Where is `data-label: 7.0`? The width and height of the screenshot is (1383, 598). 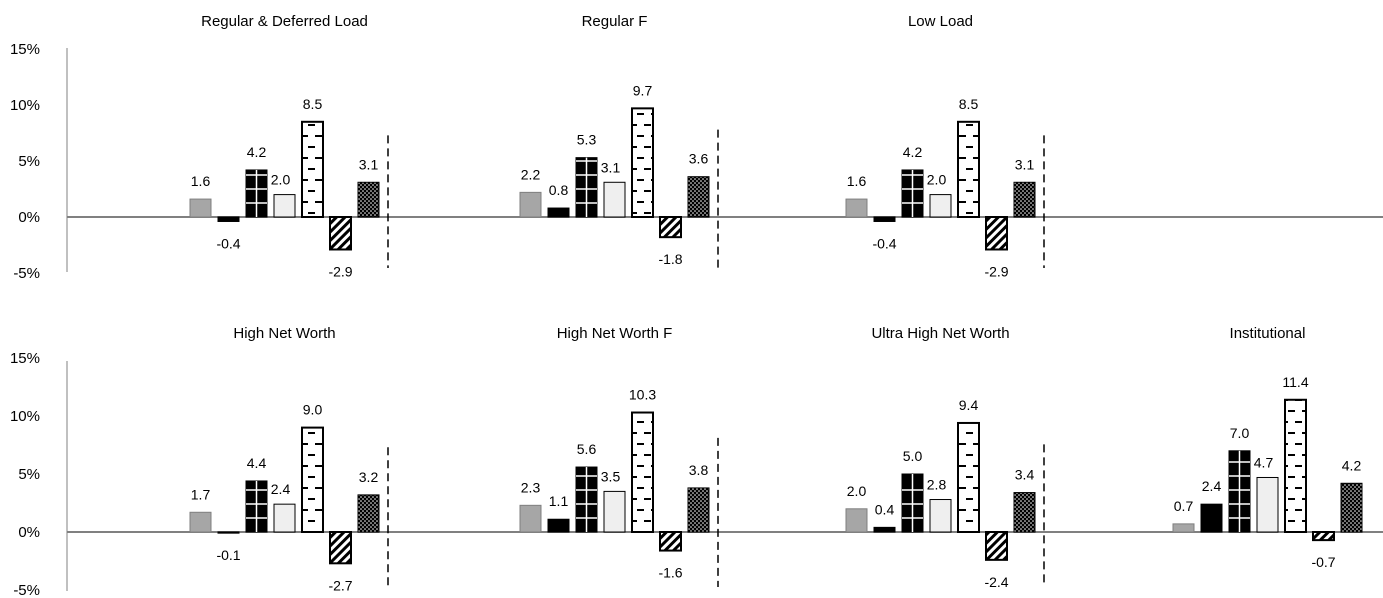 data-label: 7.0 is located at coordinates (1240, 433).